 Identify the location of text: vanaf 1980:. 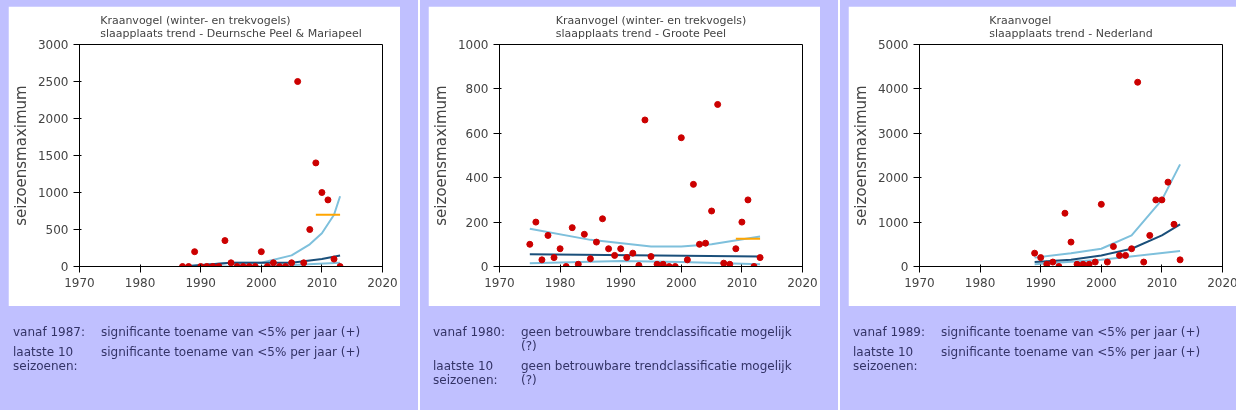
(470, 333).